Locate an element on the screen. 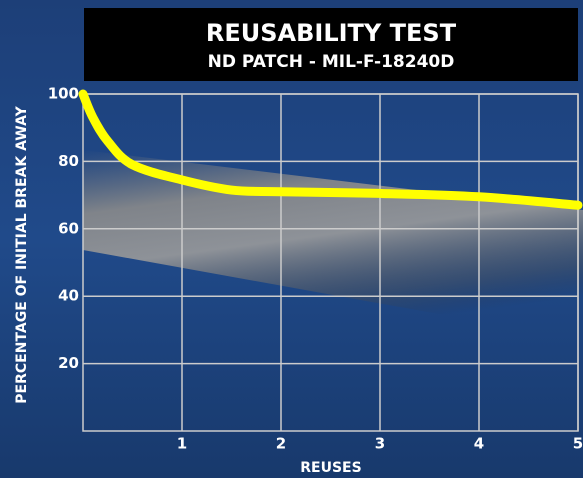 The width and height of the screenshot is (583, 478). y-tick-label: 80 is located at coordinates (68, 161).